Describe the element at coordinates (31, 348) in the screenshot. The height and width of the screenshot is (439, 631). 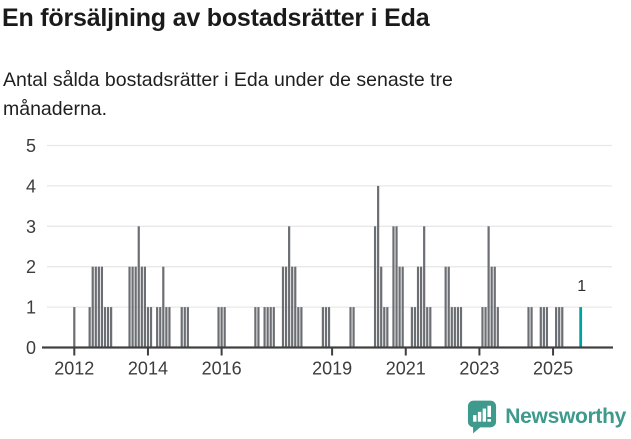
I see `y-axis-tick-label: 0` at that location.